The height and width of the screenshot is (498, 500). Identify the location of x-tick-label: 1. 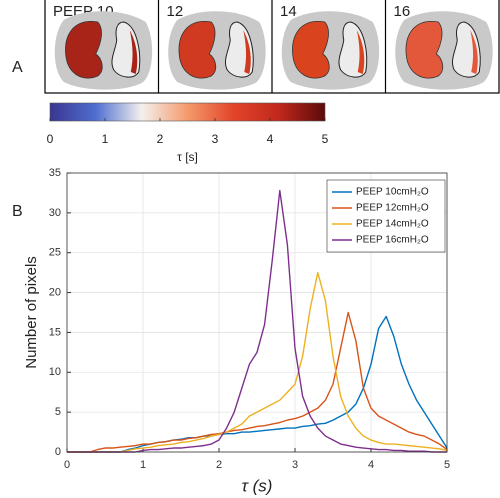
(143, 465).